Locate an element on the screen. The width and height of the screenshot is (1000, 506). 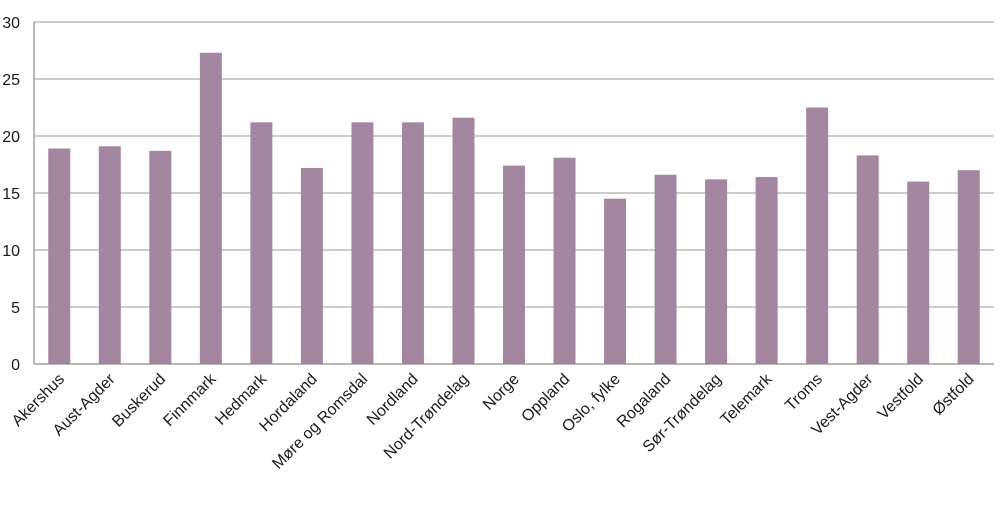
x-category-label: Finnmark is located at coordinates (190, 400).